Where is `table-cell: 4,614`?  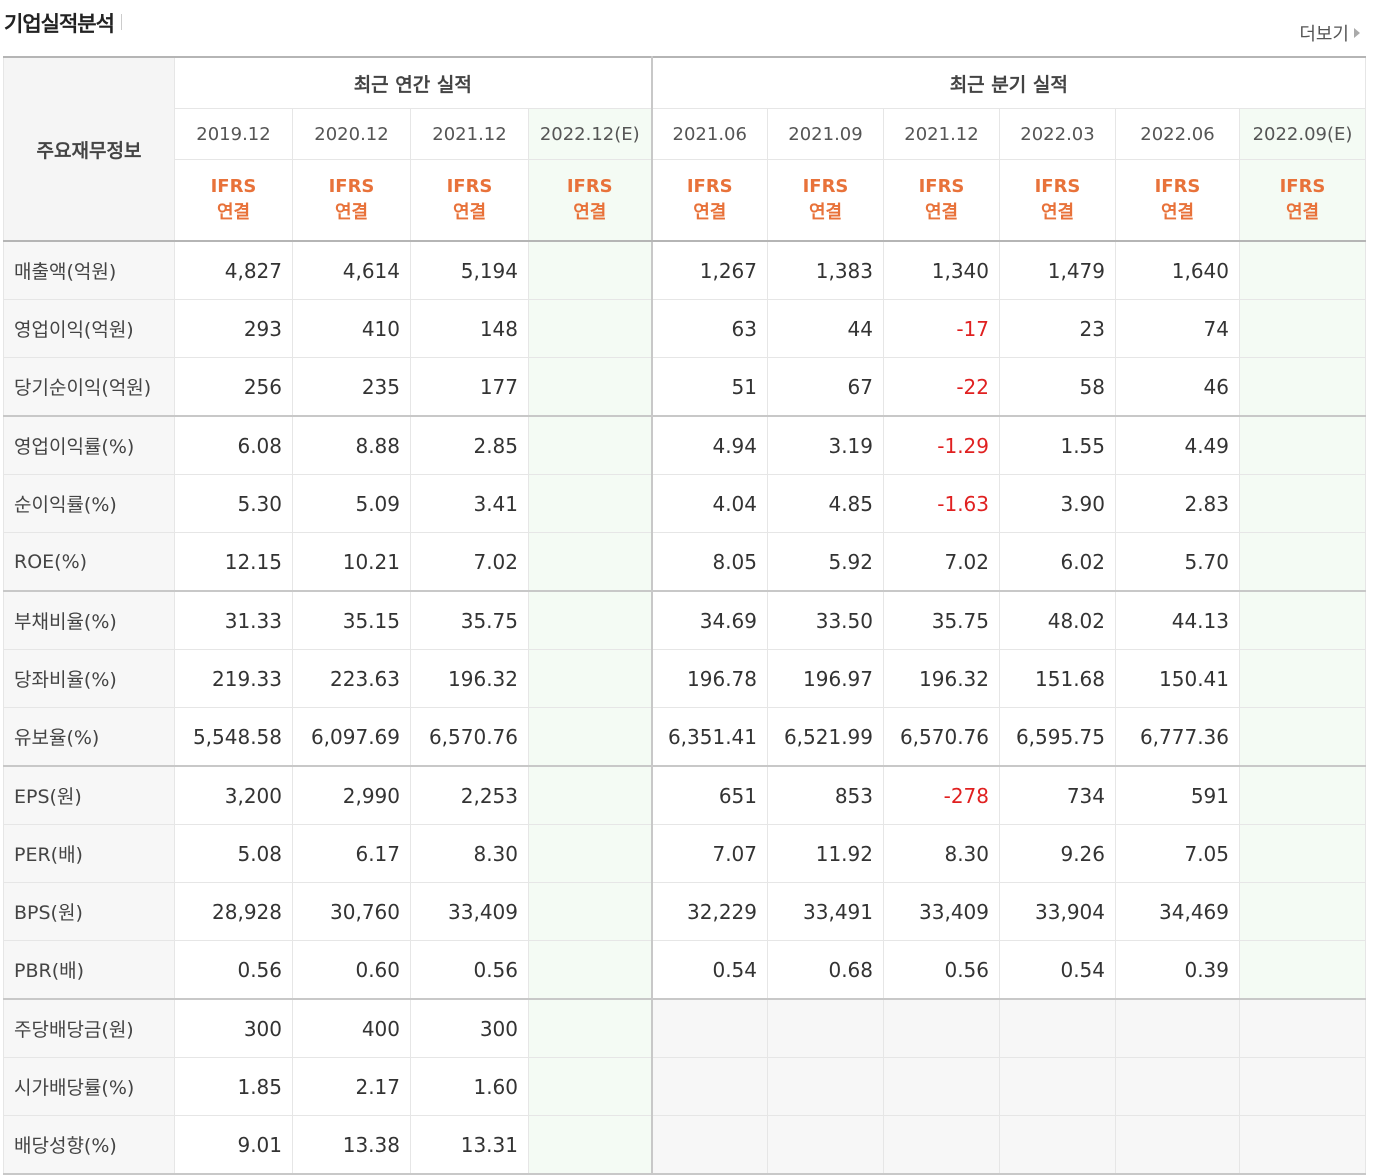
table-cell: 4,614 is located at coordinates (351, 270).